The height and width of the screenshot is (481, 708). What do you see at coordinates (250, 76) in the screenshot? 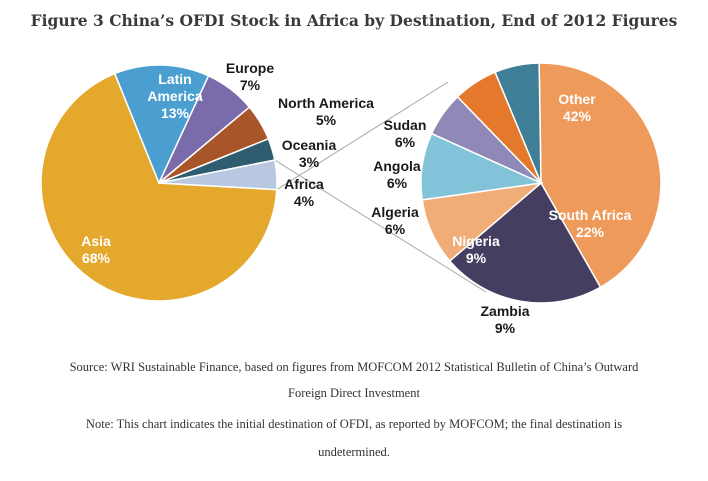
I see `main-pie-label-europe: Europe 7%` at bounding box center [250, 76].